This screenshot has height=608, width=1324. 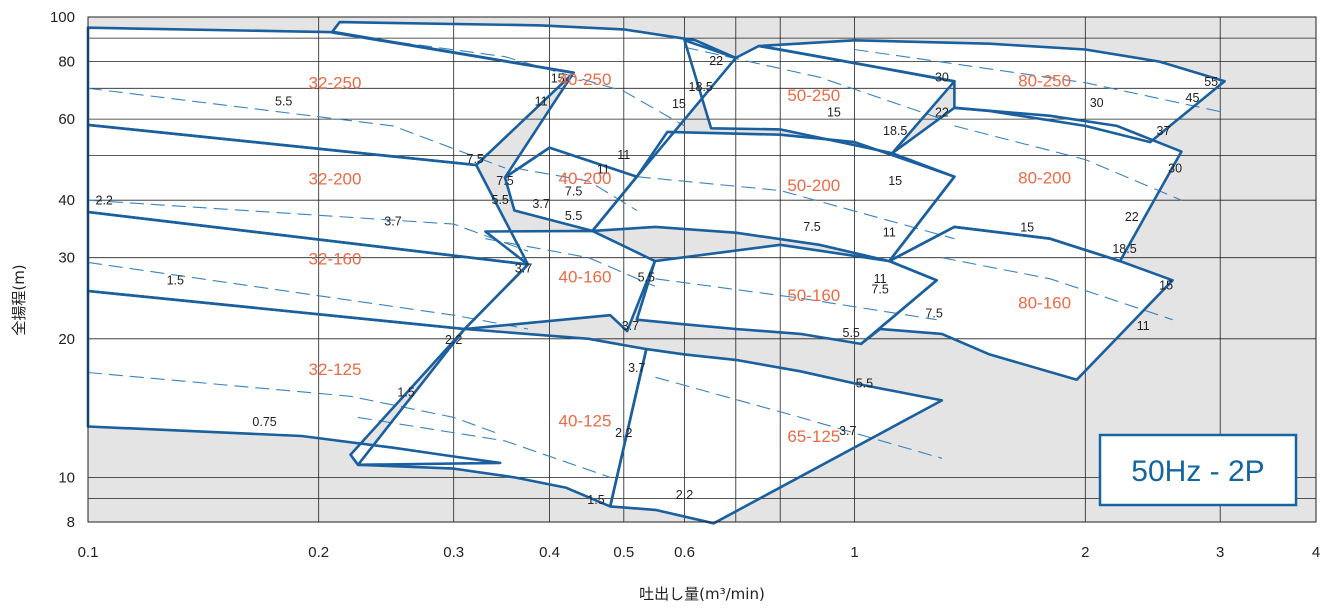 What do you see at coordinates (66, 200) in the screenshot?
I see `y-tick-label: 40` at bounding box center [66, 200].